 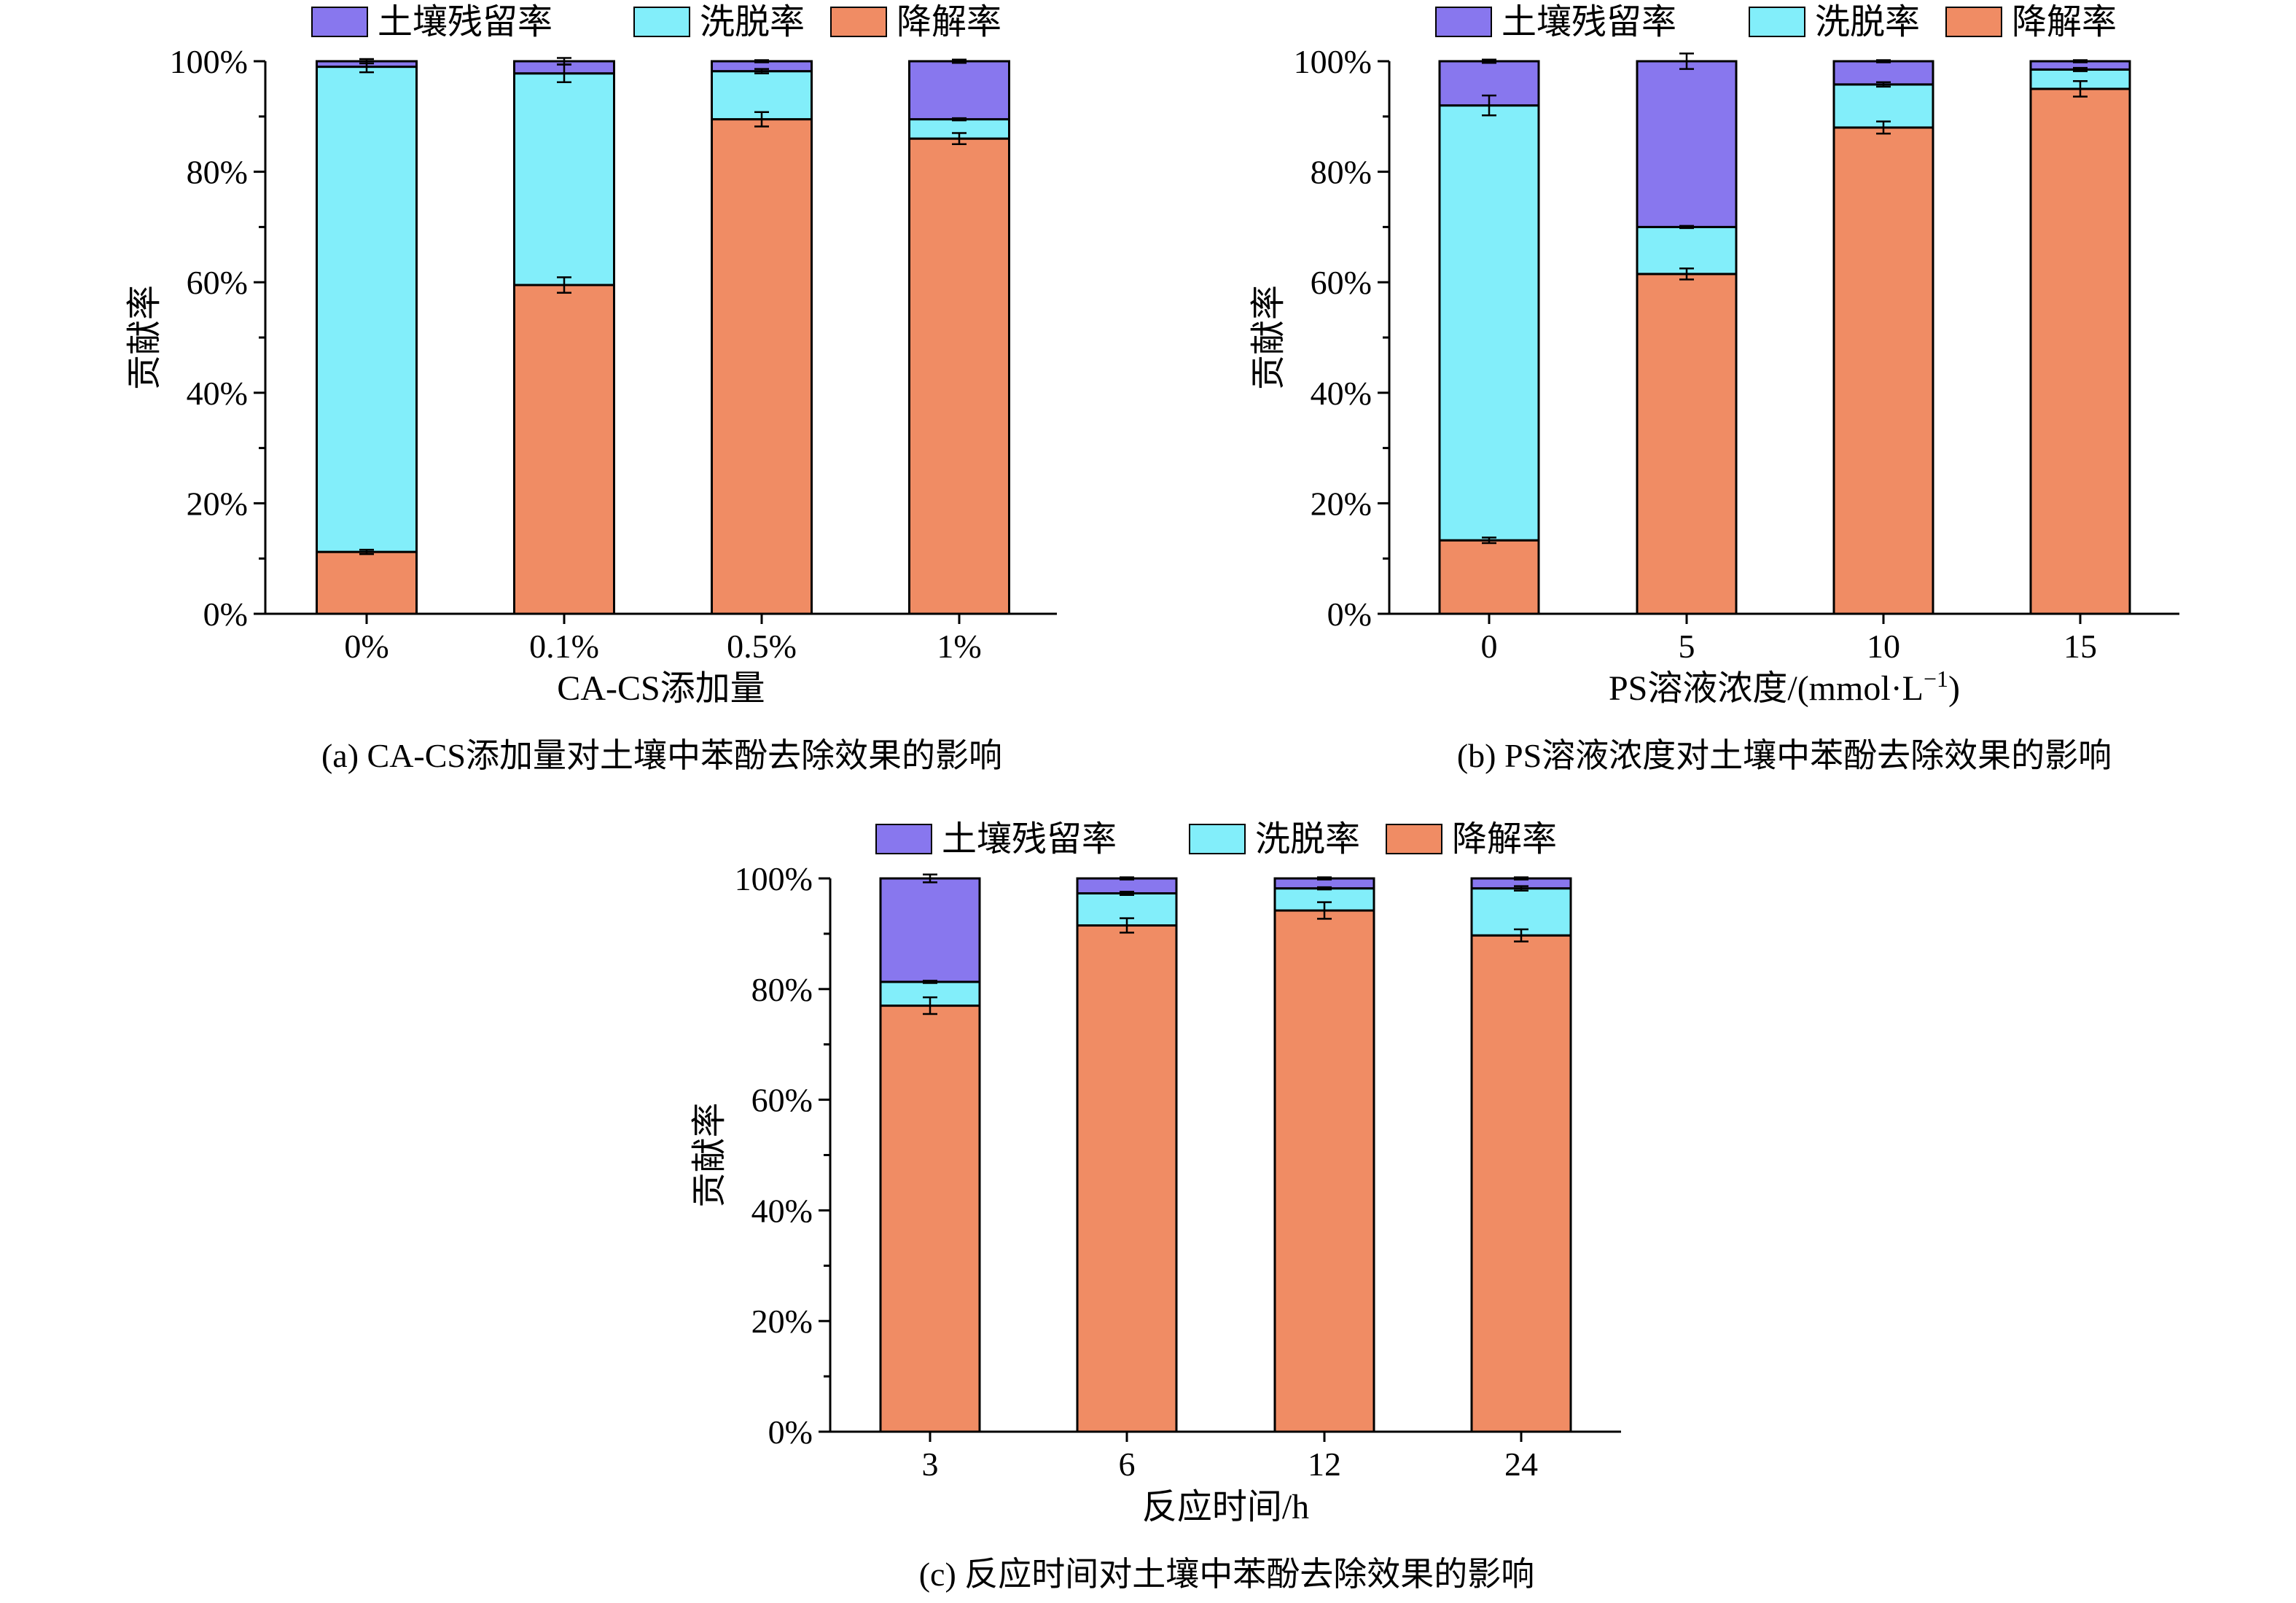 What do you see at coordinates (959, 646) in the screenshot?
I see `x-tick-label: 1%` at bounding box center [959, 646].